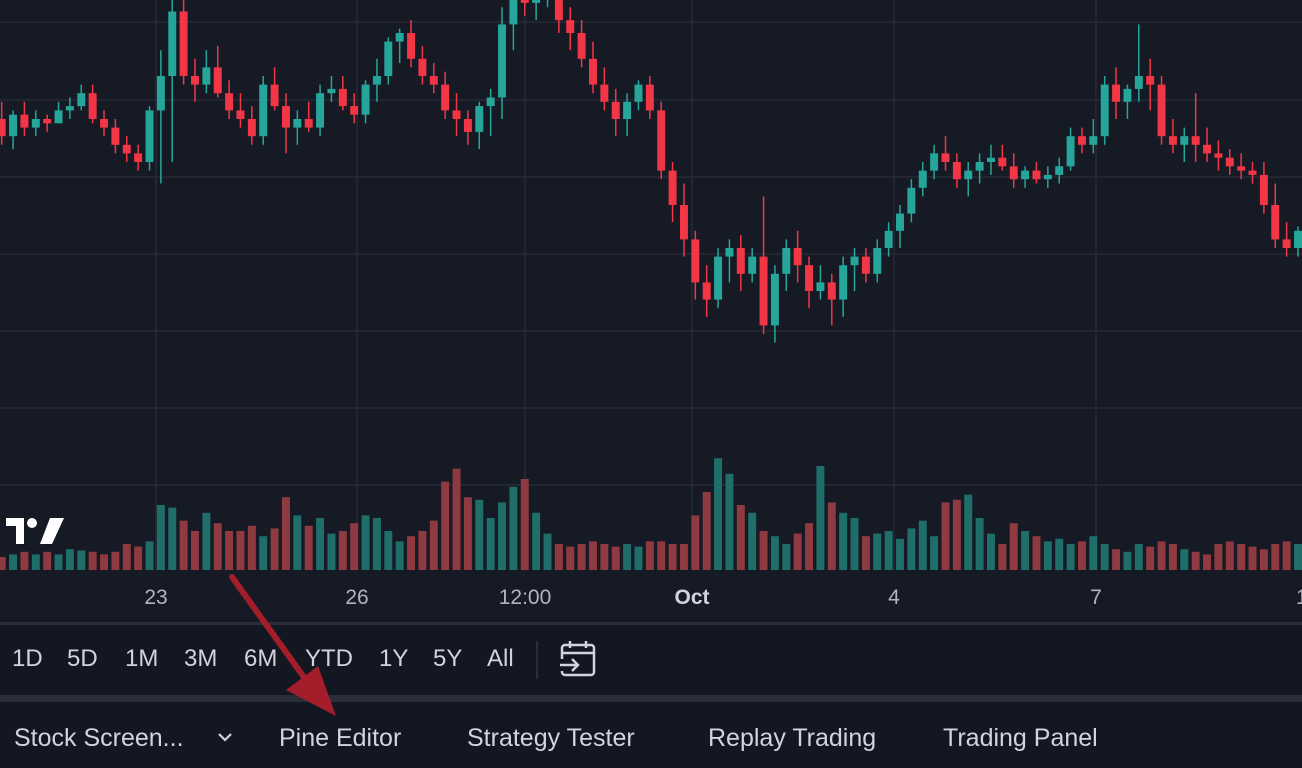  Describe the element at coordinates (651, 597) in the screenshot. I see `time-axis: 23 26 12:00 Oct 4 7 10` at that location.